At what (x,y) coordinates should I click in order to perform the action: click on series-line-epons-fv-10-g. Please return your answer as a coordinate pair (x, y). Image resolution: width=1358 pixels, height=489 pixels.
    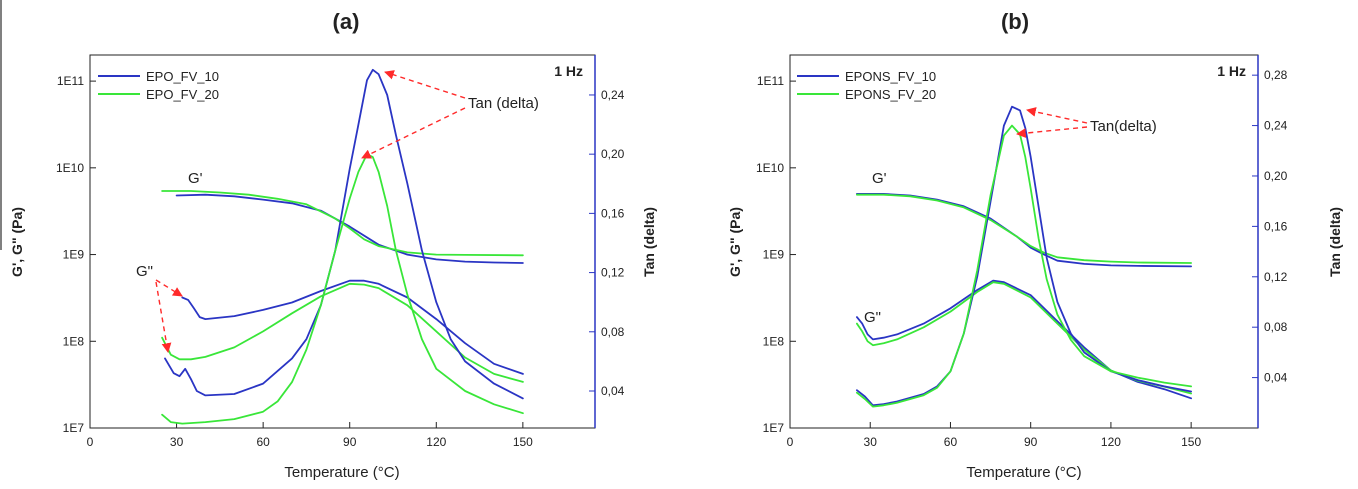
    Looking at the image, I should click on (1024, 230).